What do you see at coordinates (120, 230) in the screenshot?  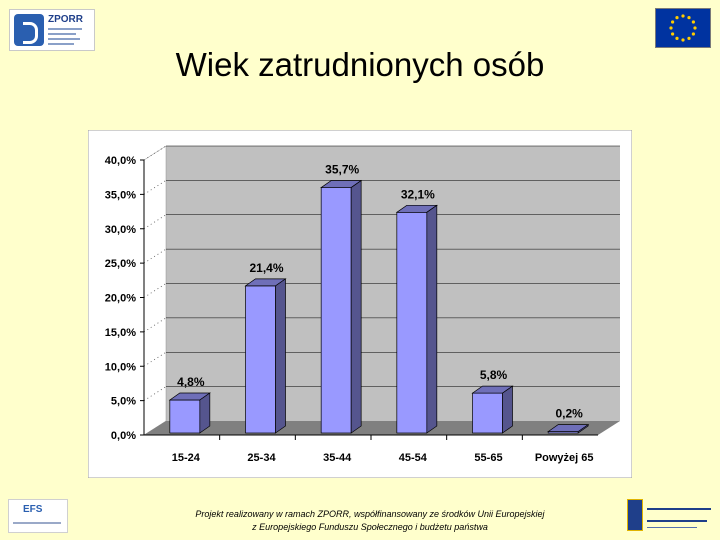 I see `y-tick-label: 30,0%` at bounding box center [120, 230].